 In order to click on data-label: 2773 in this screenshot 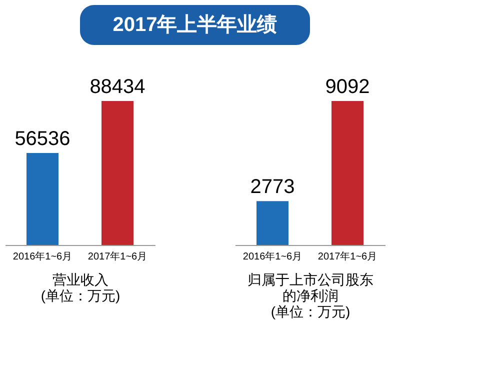, I will do `click(272, 187)`.